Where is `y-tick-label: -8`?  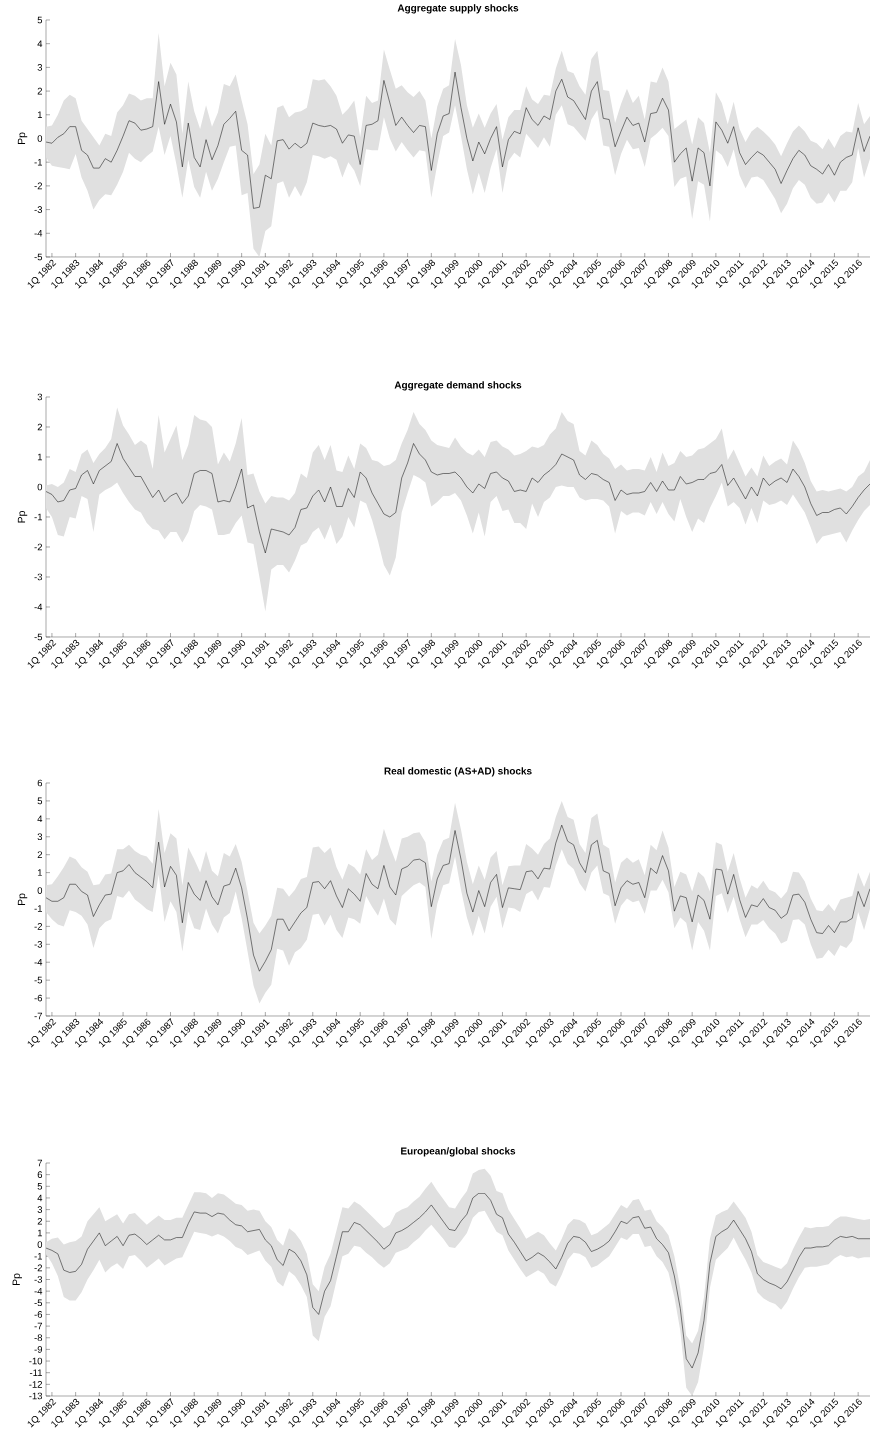 y-tick-label: -8 is located at coordinates (38, 1338).